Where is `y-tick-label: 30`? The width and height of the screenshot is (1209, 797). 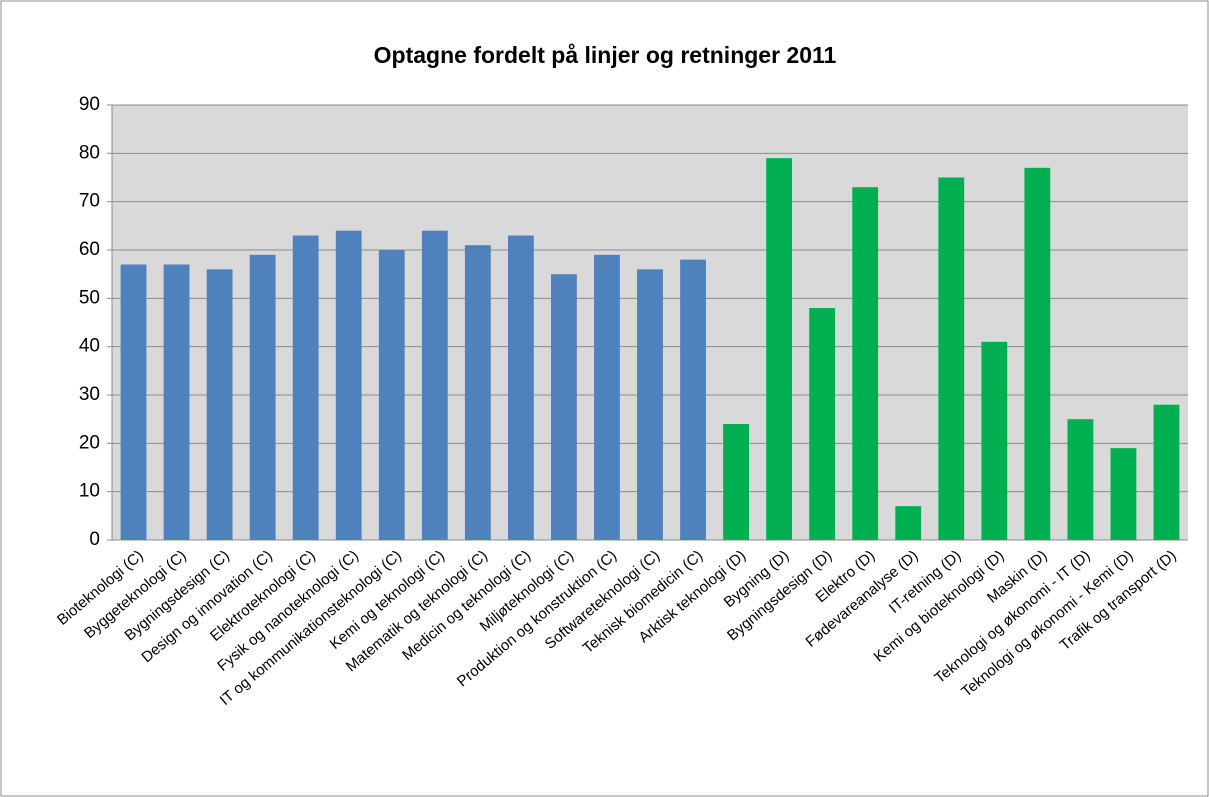
y-tick-label: 30 is located at coordinates (89, 394).